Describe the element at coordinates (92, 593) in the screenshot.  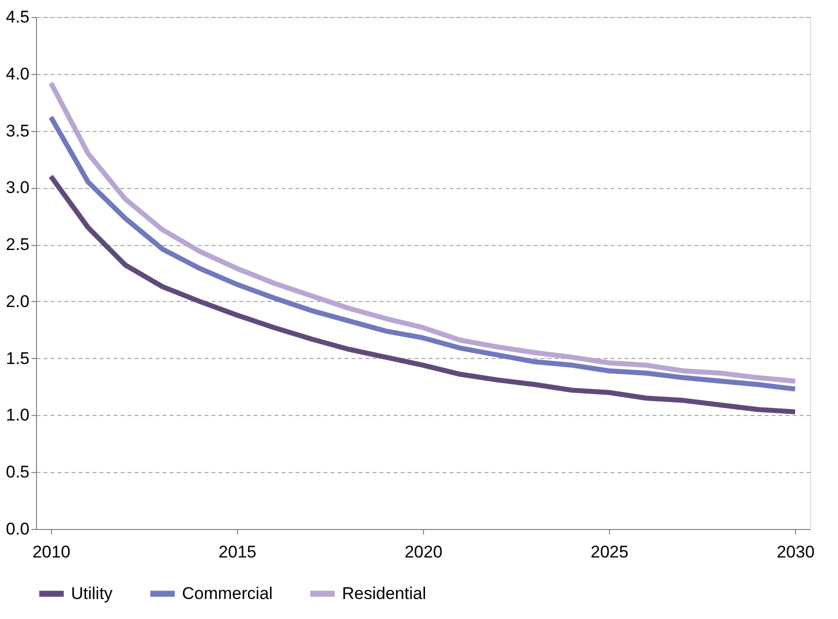
I see `legend-label: Utility` at that location.